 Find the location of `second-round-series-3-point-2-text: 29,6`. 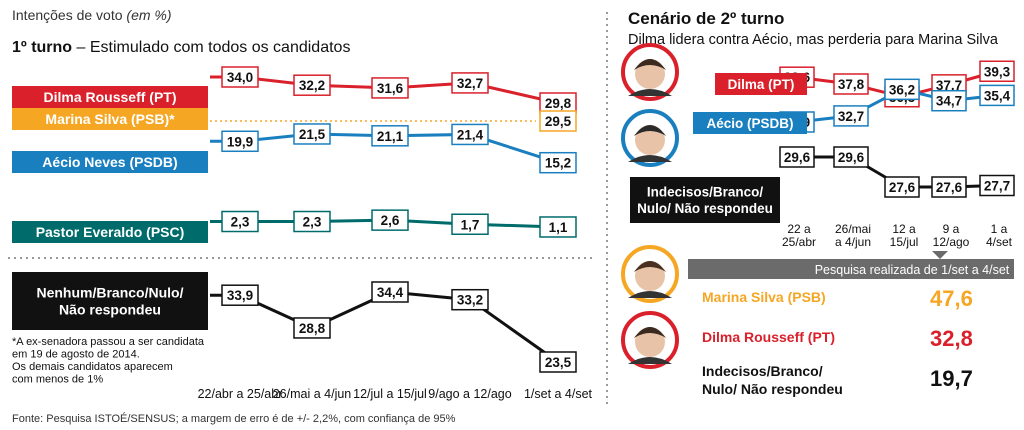

second-round-series-3-point-2-text: 29,6 is located at coordinates (851, 157).